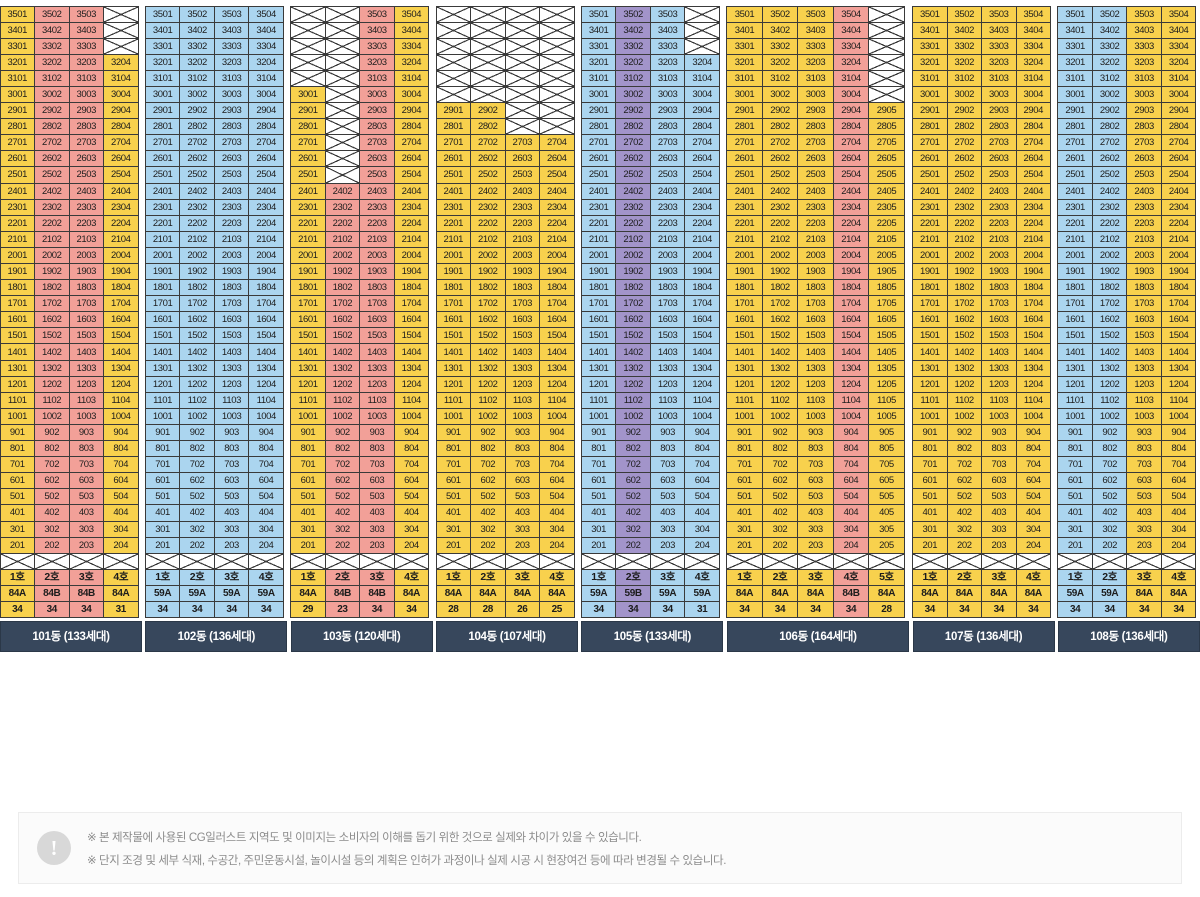  I want to click on unit-cell: 902, so click(197, 432).